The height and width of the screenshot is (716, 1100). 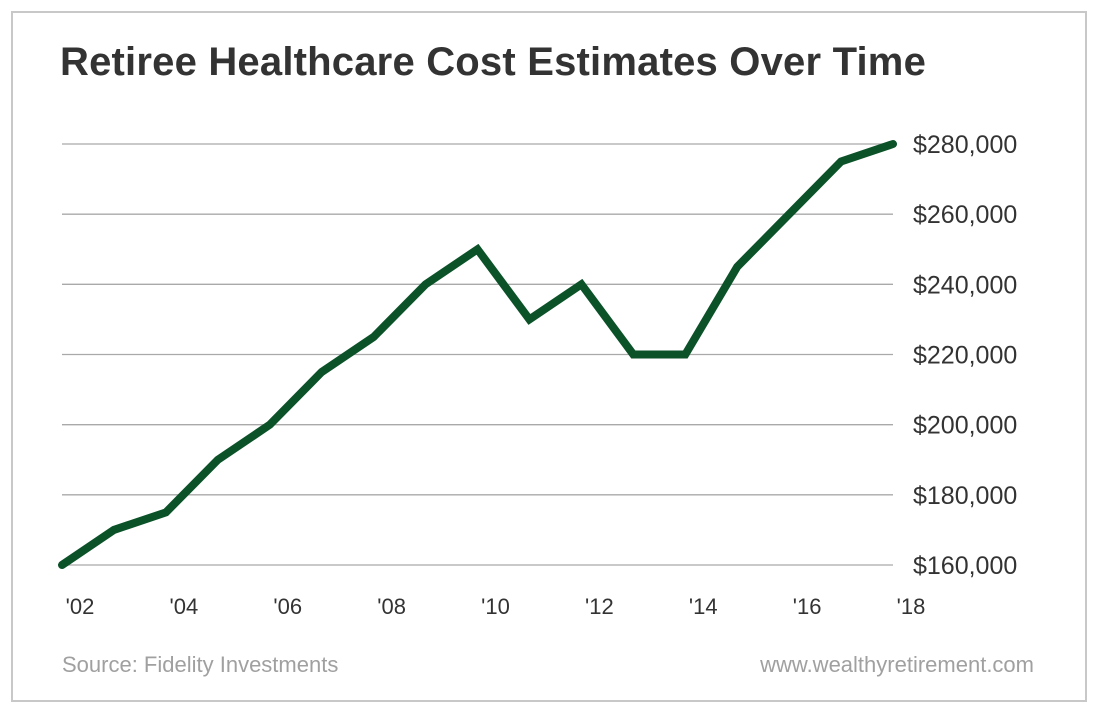 What do you see at coordinates (287, 606) in the screenshot?
I see `x-tick-label: '06` at bounding box center [287, 606].